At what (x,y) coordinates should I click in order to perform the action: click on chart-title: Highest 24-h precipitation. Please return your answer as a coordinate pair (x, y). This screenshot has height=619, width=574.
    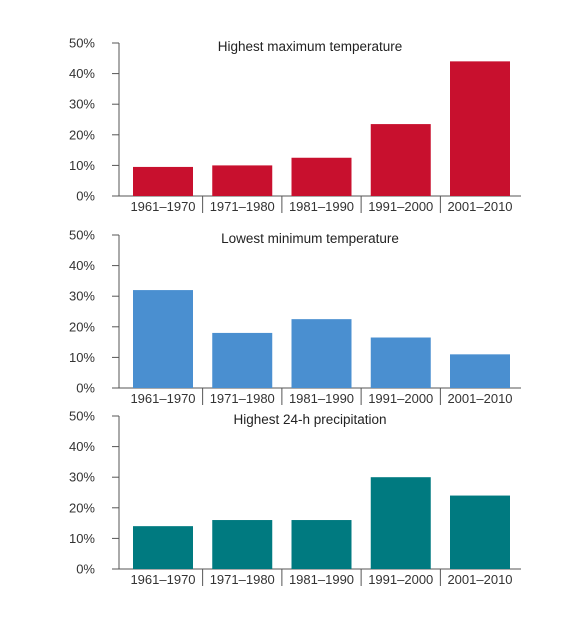
    Looking at the image, I should click on (309, 419).